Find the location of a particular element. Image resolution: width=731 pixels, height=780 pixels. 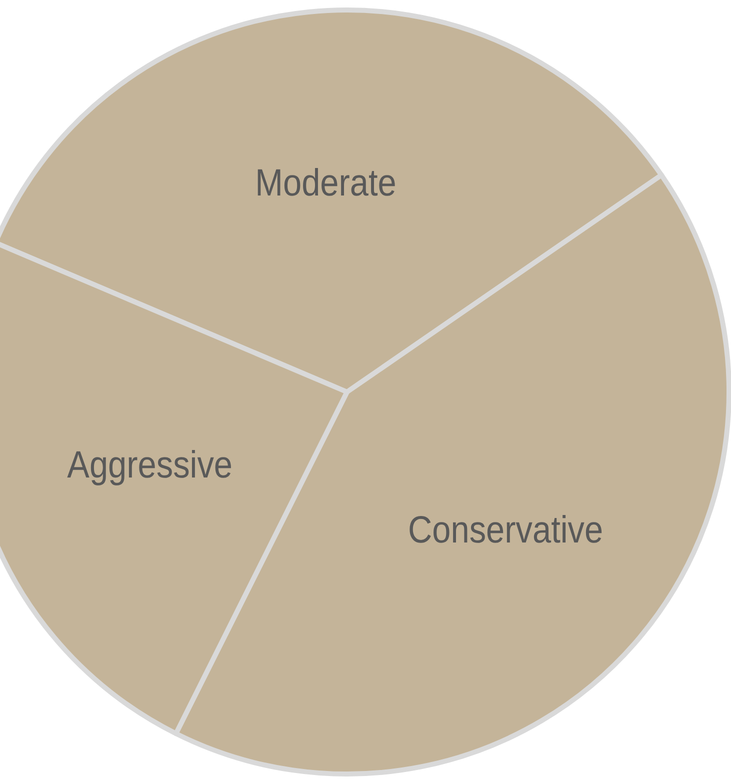

slice-label: Moderate is located at coordinates (325, 183).